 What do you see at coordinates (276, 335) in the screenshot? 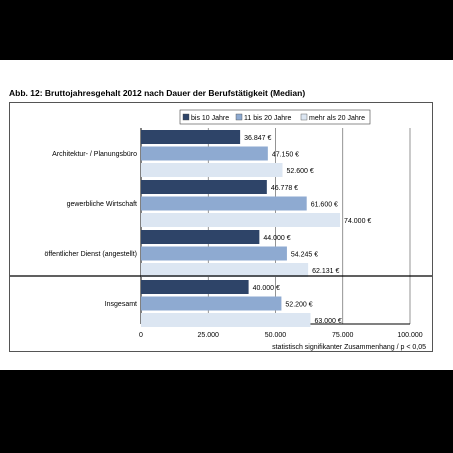
I see `x-tick-label: 50.000` at bounding box center [276, 335].